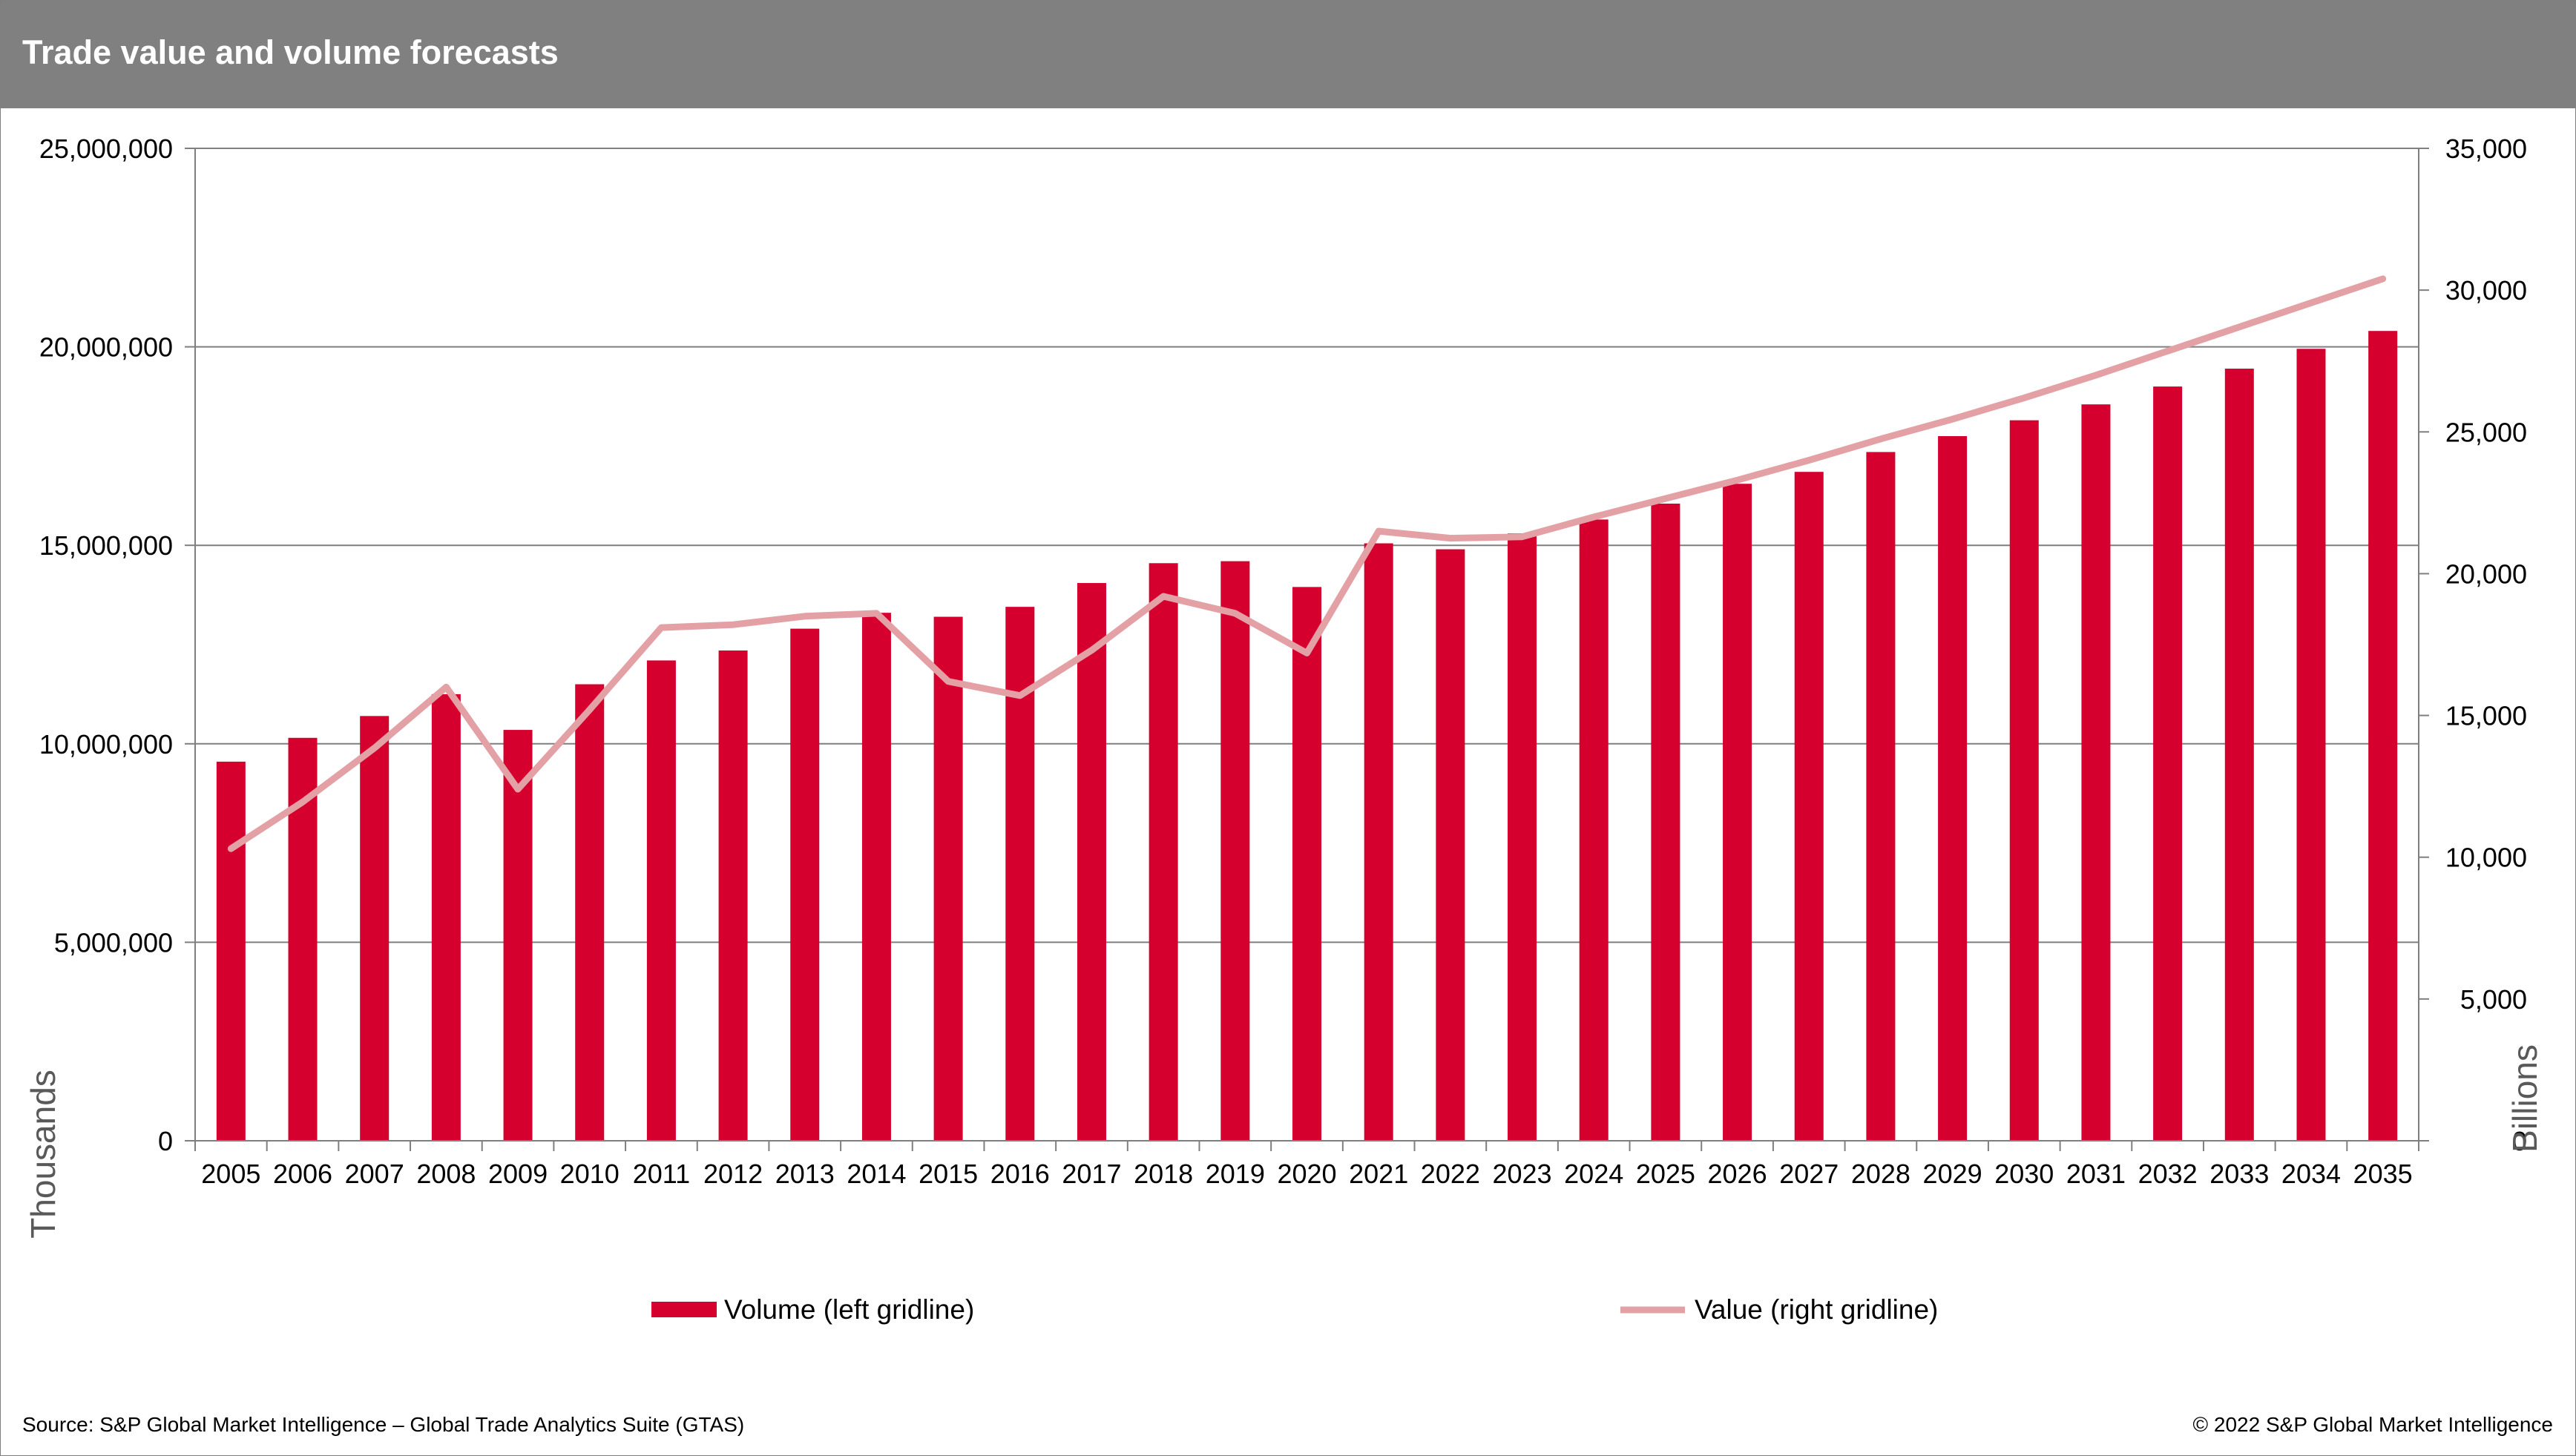  What do you see at coordinates (1378, 1174) in the screenshot?
I see `x-tick-label: 2021` at bounding box center [1378, 1174].